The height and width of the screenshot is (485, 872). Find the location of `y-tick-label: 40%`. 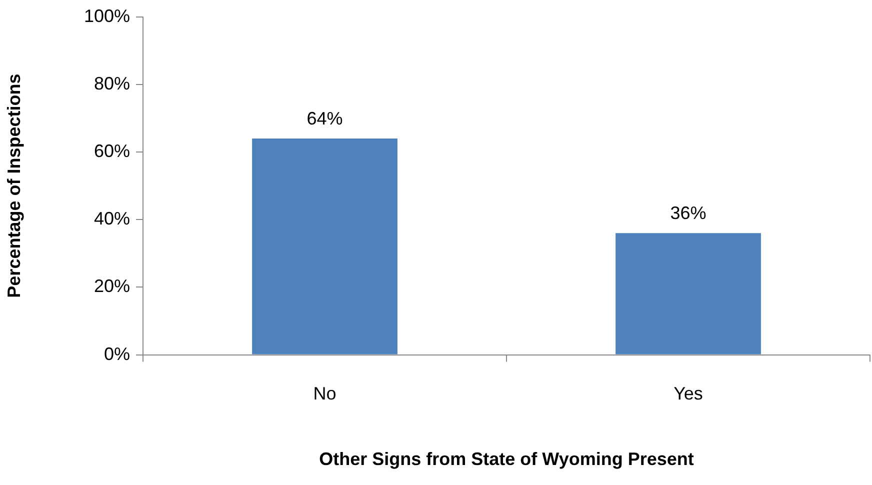

y-tick-label: 40% is located at coordinates (112, 218).